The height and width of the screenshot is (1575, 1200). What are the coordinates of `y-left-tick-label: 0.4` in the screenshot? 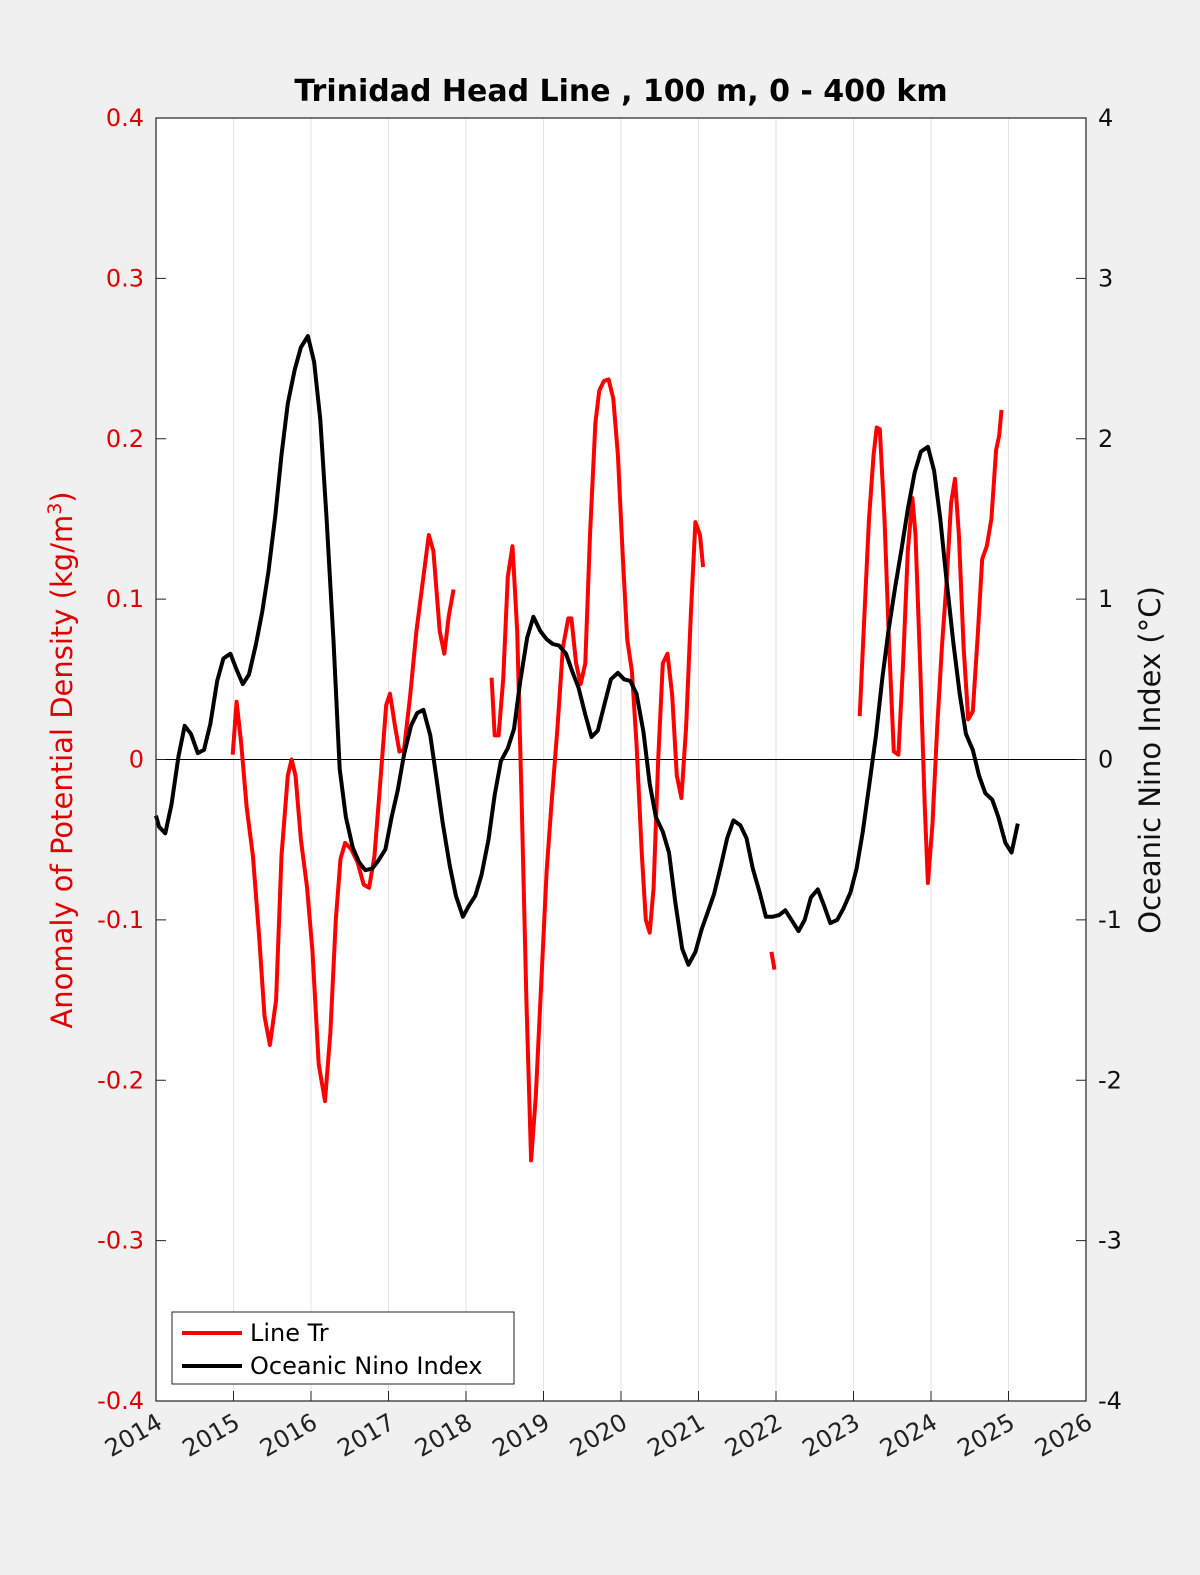 It's located at (125, 118).